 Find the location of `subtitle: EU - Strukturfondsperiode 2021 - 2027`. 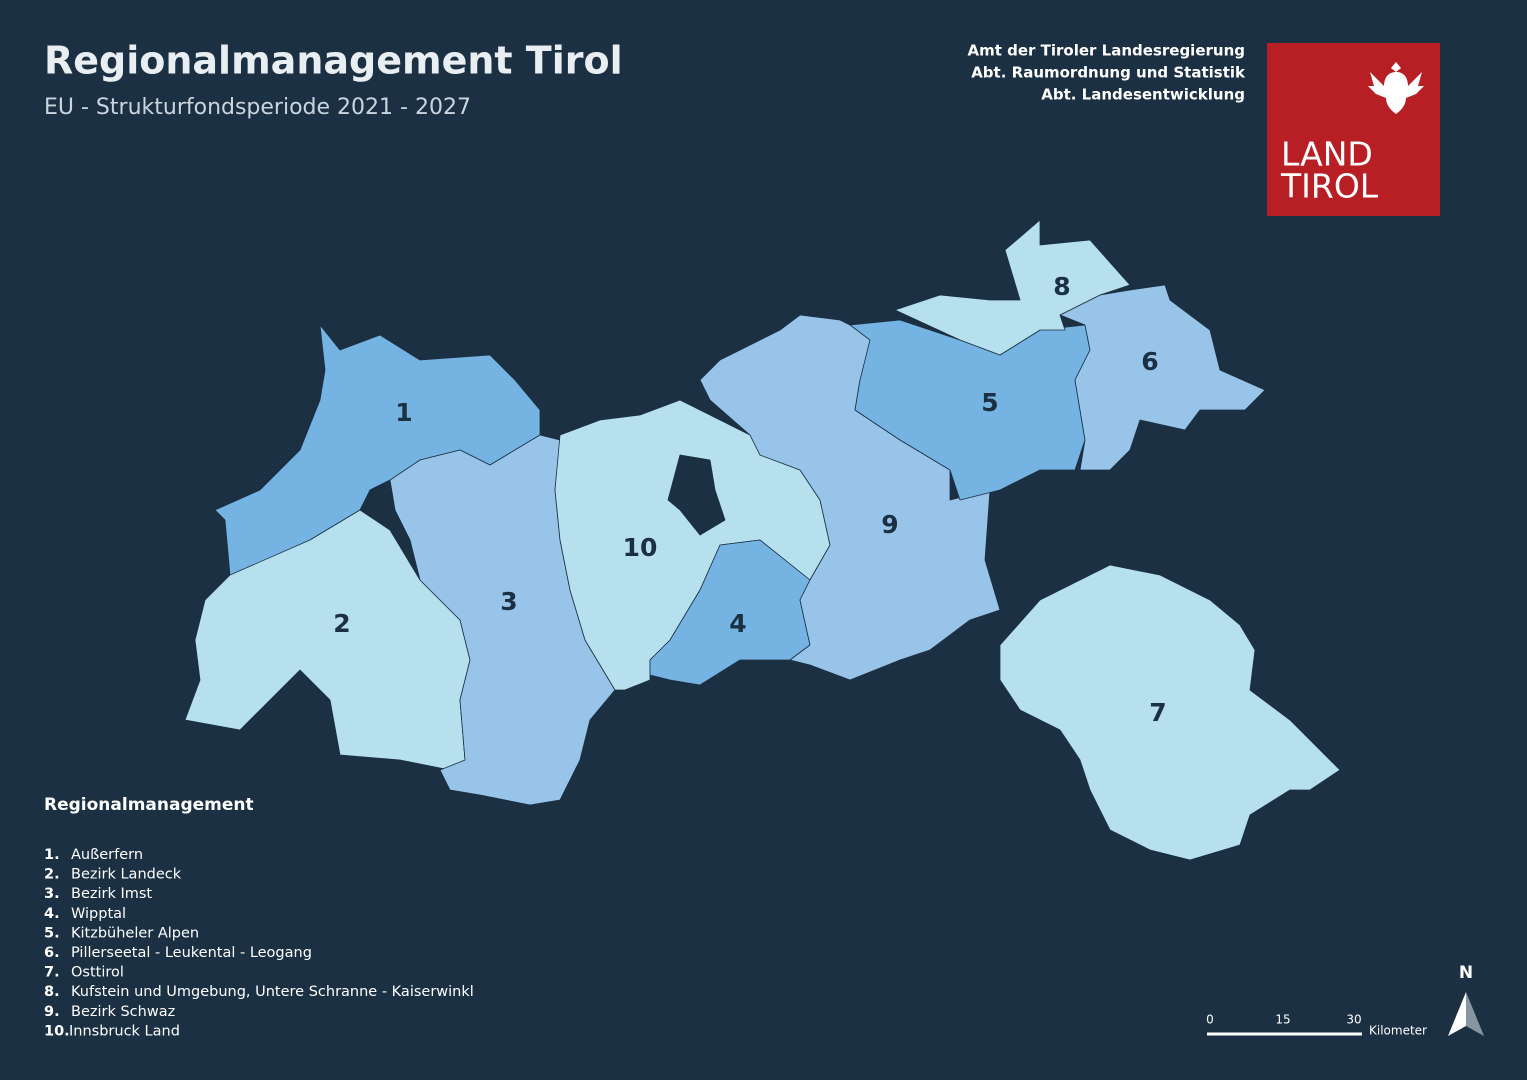

subtitle: EU - Strukturfondsperiode 2021 - 2027 is located at coordinates (257, 107).